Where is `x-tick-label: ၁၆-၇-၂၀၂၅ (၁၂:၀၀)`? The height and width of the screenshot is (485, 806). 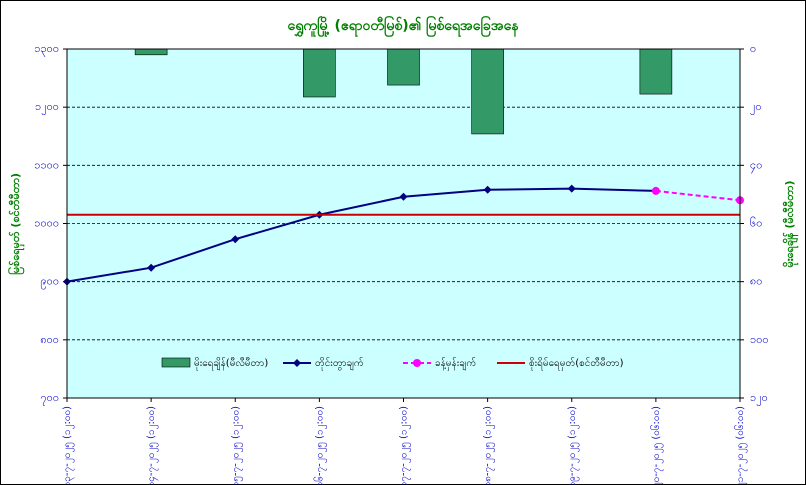 x-tick-label: ၁၆-၇-၂၀၂၅ (၁၂:၀၀) is located at coordinates (319, 445).